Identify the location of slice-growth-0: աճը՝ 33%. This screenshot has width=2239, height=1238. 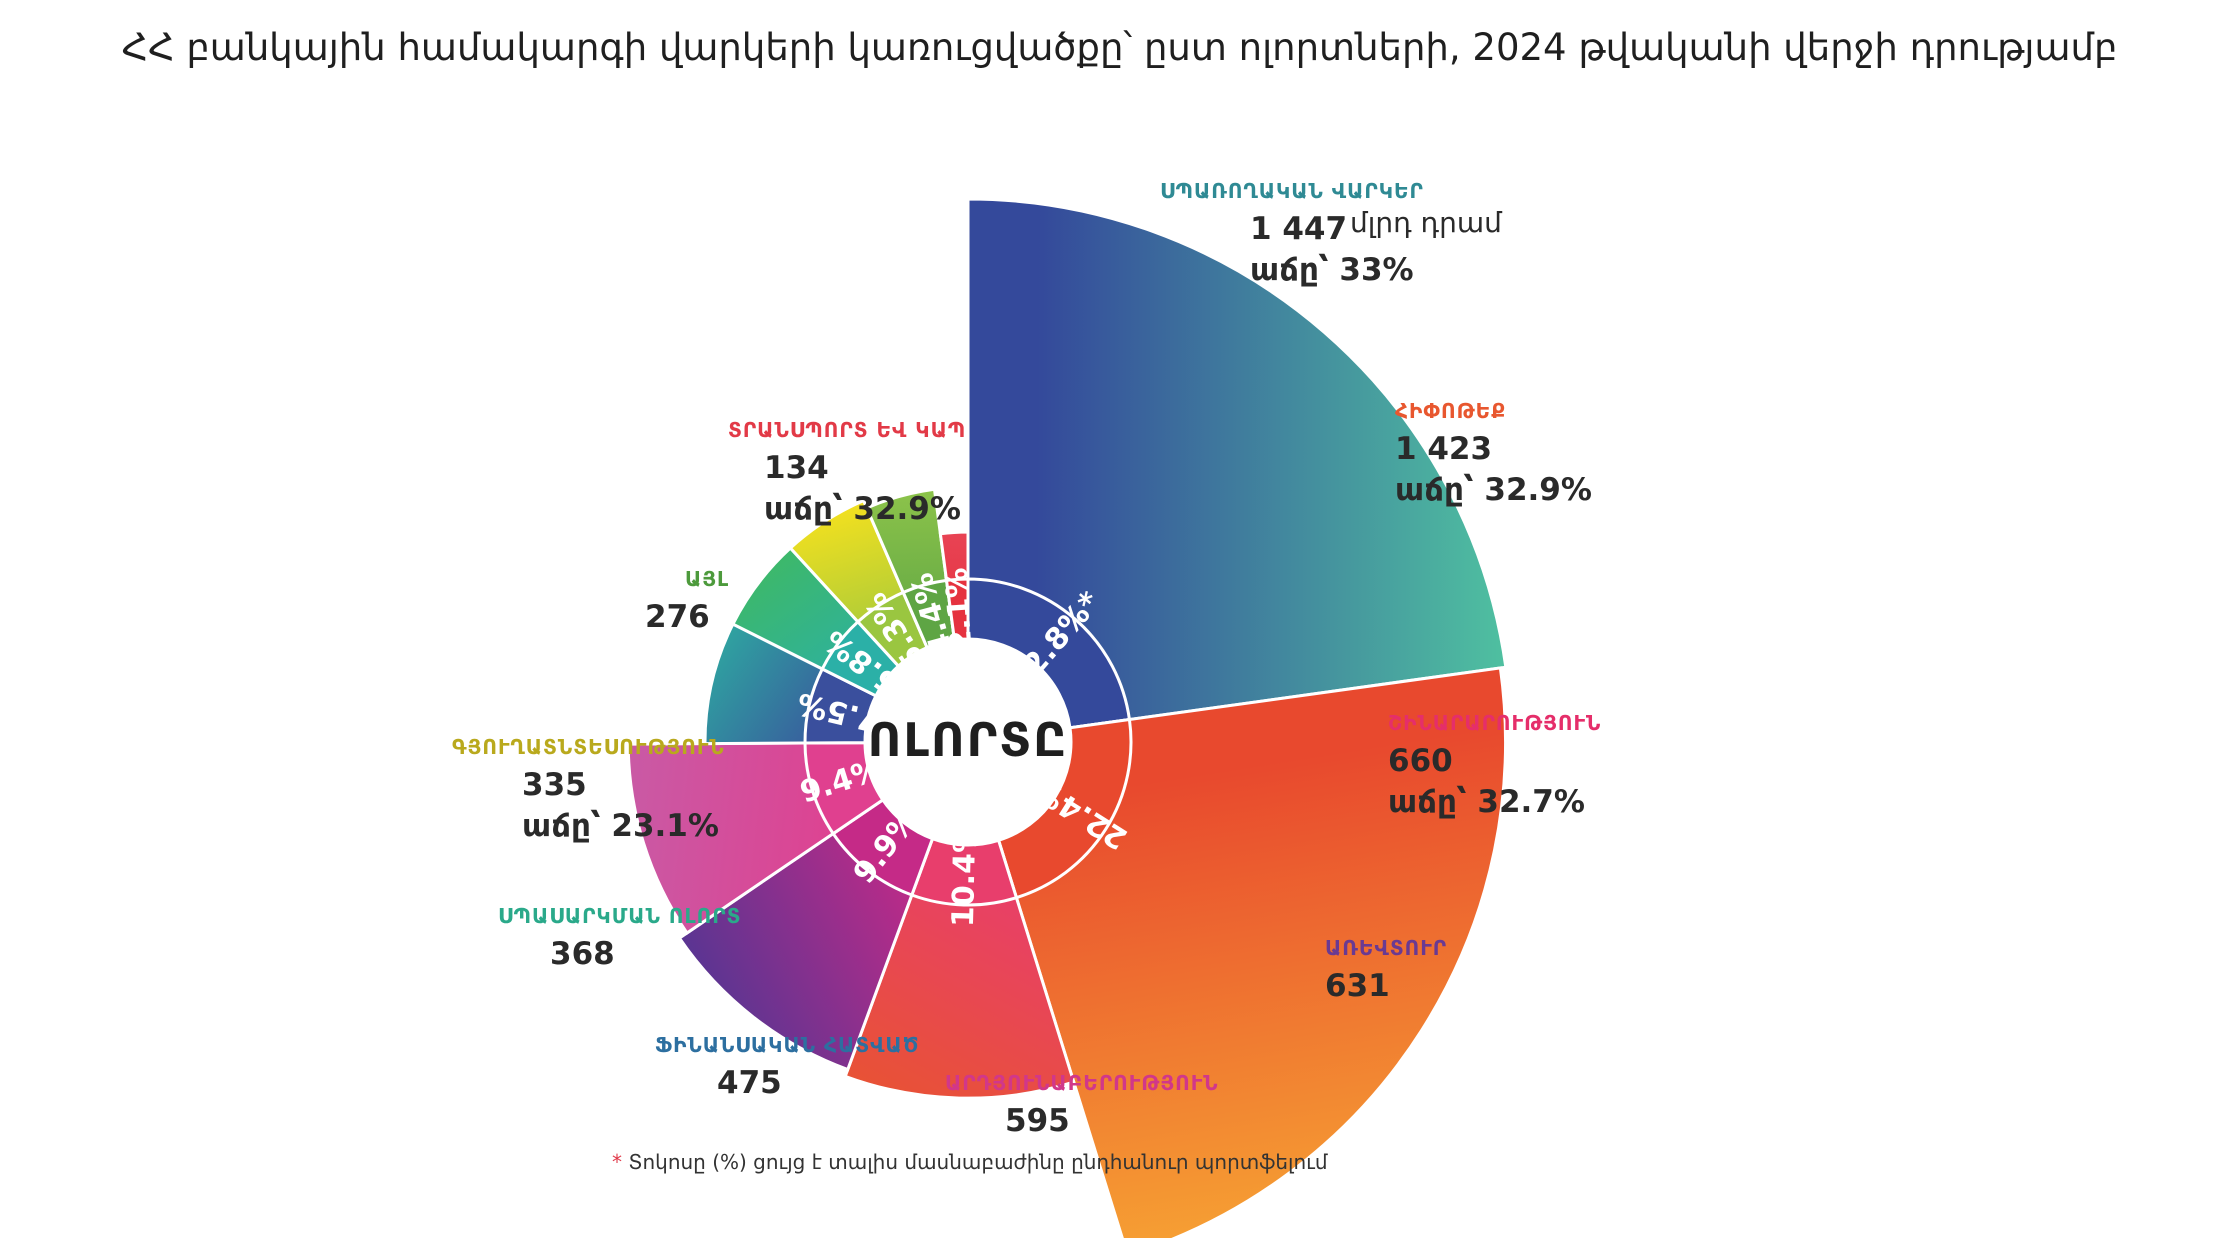
(1332, 270).